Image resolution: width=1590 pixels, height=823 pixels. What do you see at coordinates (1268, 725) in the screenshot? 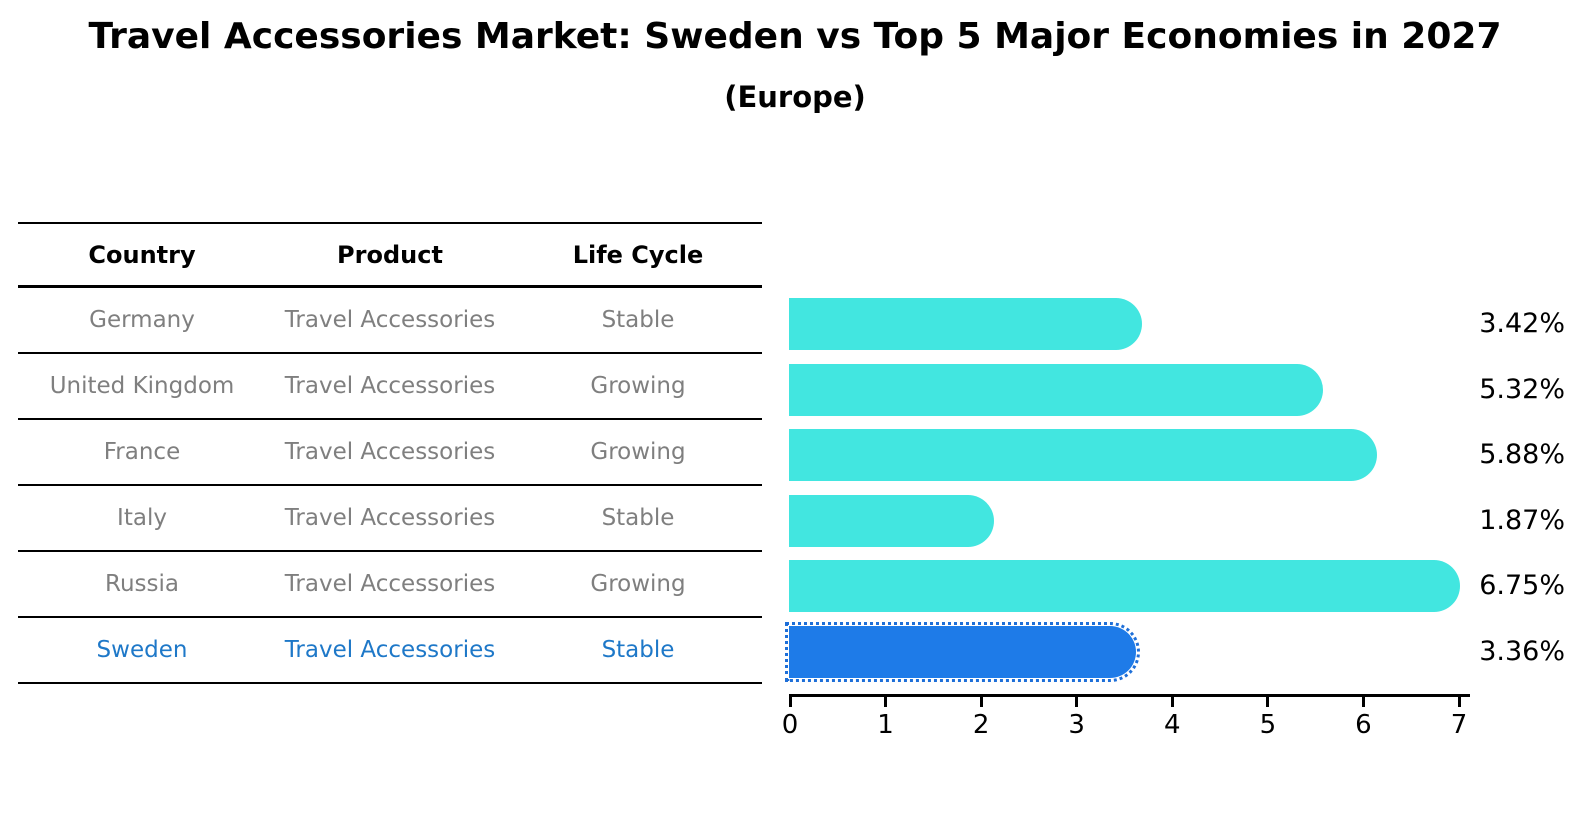
I see `x-axis-tick-label: 5` at bounding box center [1268, 725].